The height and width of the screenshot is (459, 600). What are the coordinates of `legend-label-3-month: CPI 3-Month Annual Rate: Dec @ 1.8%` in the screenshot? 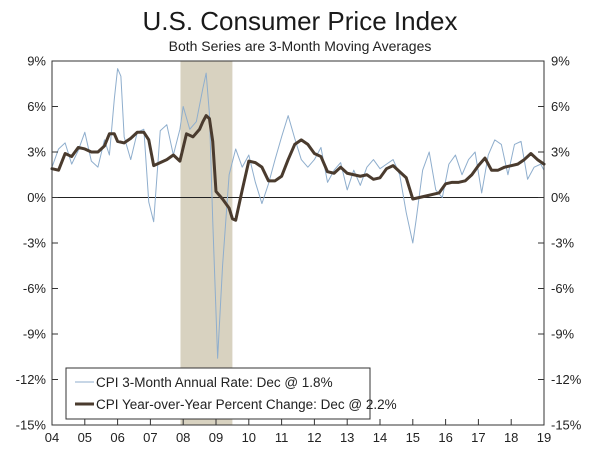 It's located at (214, 382).